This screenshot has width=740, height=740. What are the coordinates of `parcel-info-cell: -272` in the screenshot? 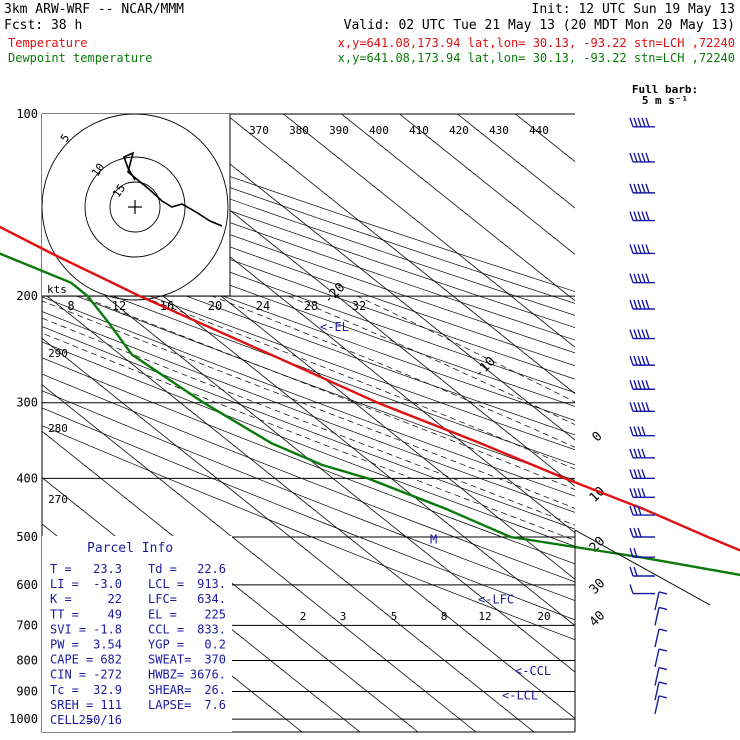 It's located at (107, 675).